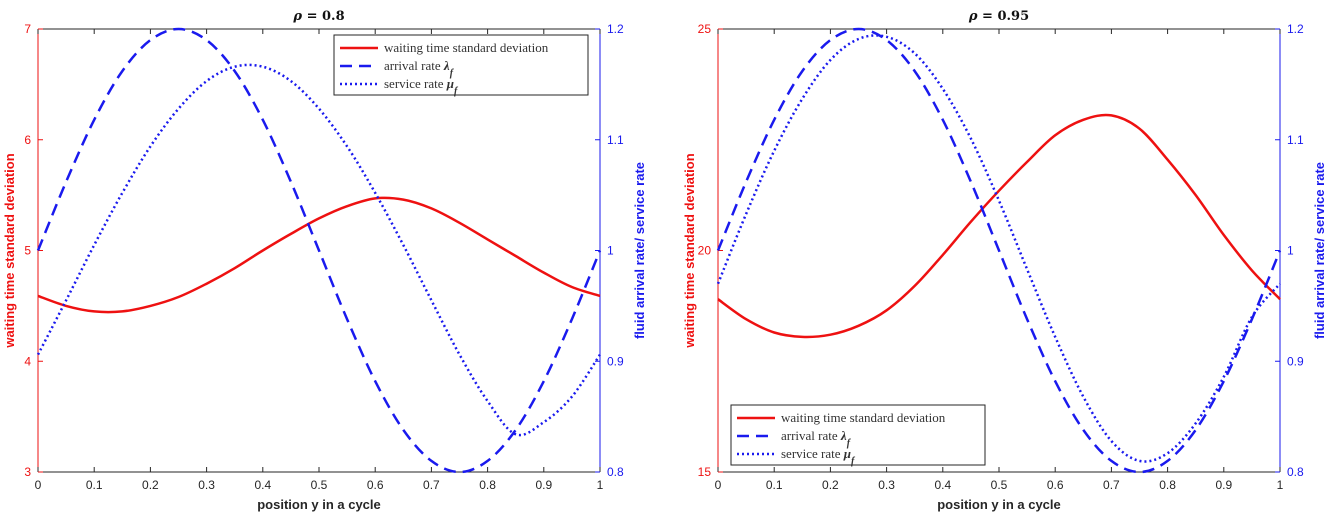 This screenshot has width=1340, height=515. I want to click on chart-title: ρ = 0.8, so click(318, 16).